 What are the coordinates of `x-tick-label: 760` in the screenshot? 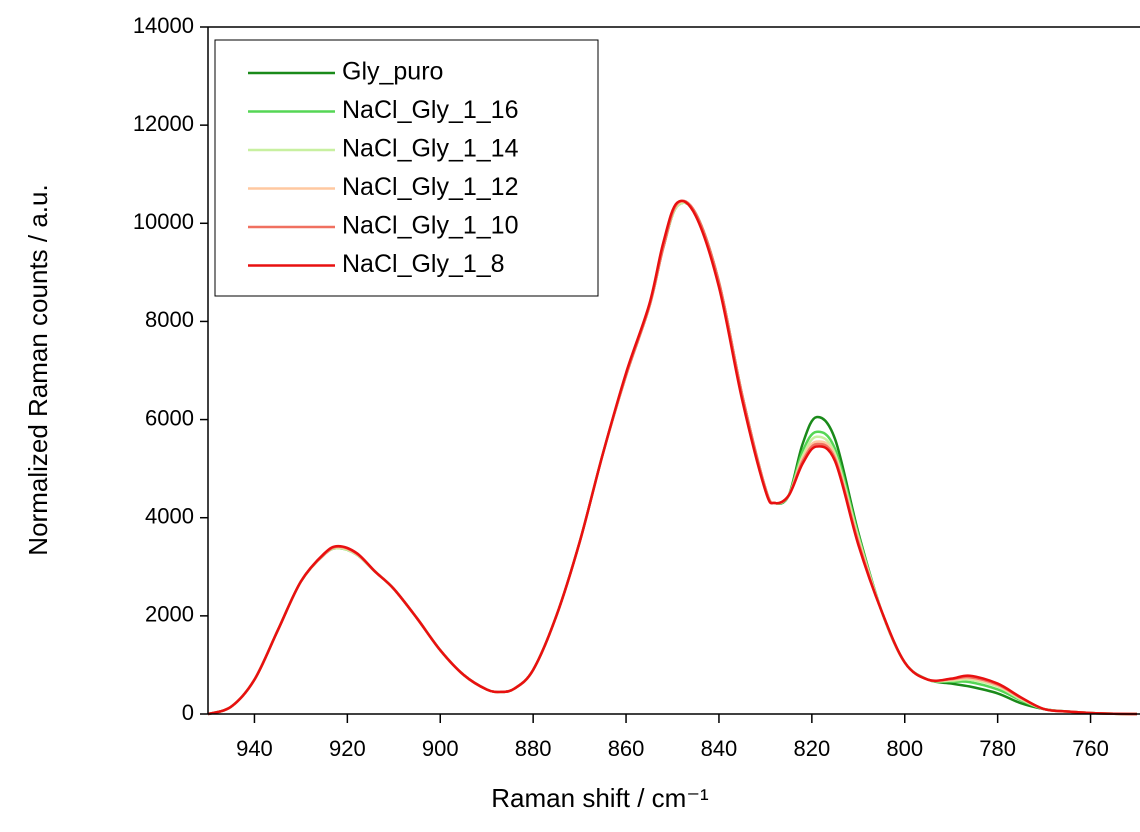 It's located at (1090, 748).